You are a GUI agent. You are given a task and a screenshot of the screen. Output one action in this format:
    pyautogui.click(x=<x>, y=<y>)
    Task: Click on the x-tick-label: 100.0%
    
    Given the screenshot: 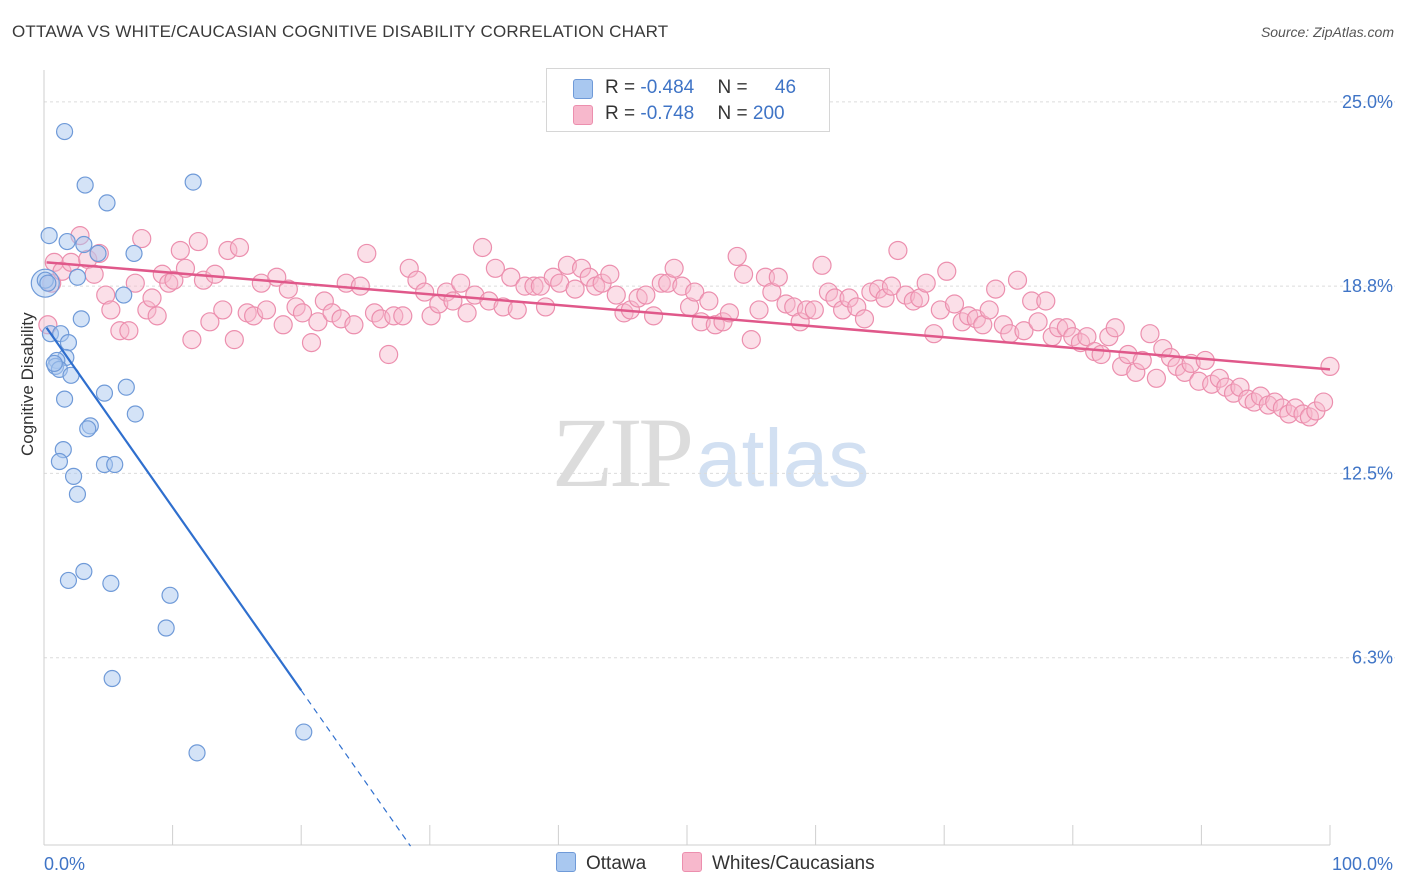 What is the action you would take?
    pyautogui.click(x=1362, y=864)
    